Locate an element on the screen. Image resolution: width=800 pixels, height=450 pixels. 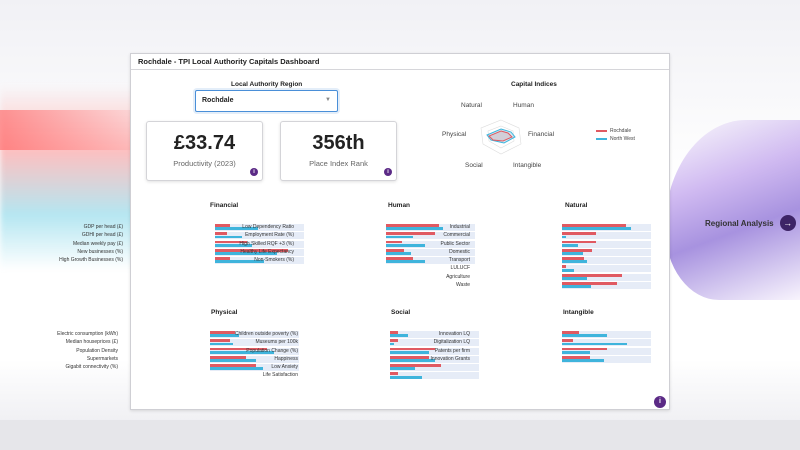
panel-title: Natural is located at coordinates (576, 205).